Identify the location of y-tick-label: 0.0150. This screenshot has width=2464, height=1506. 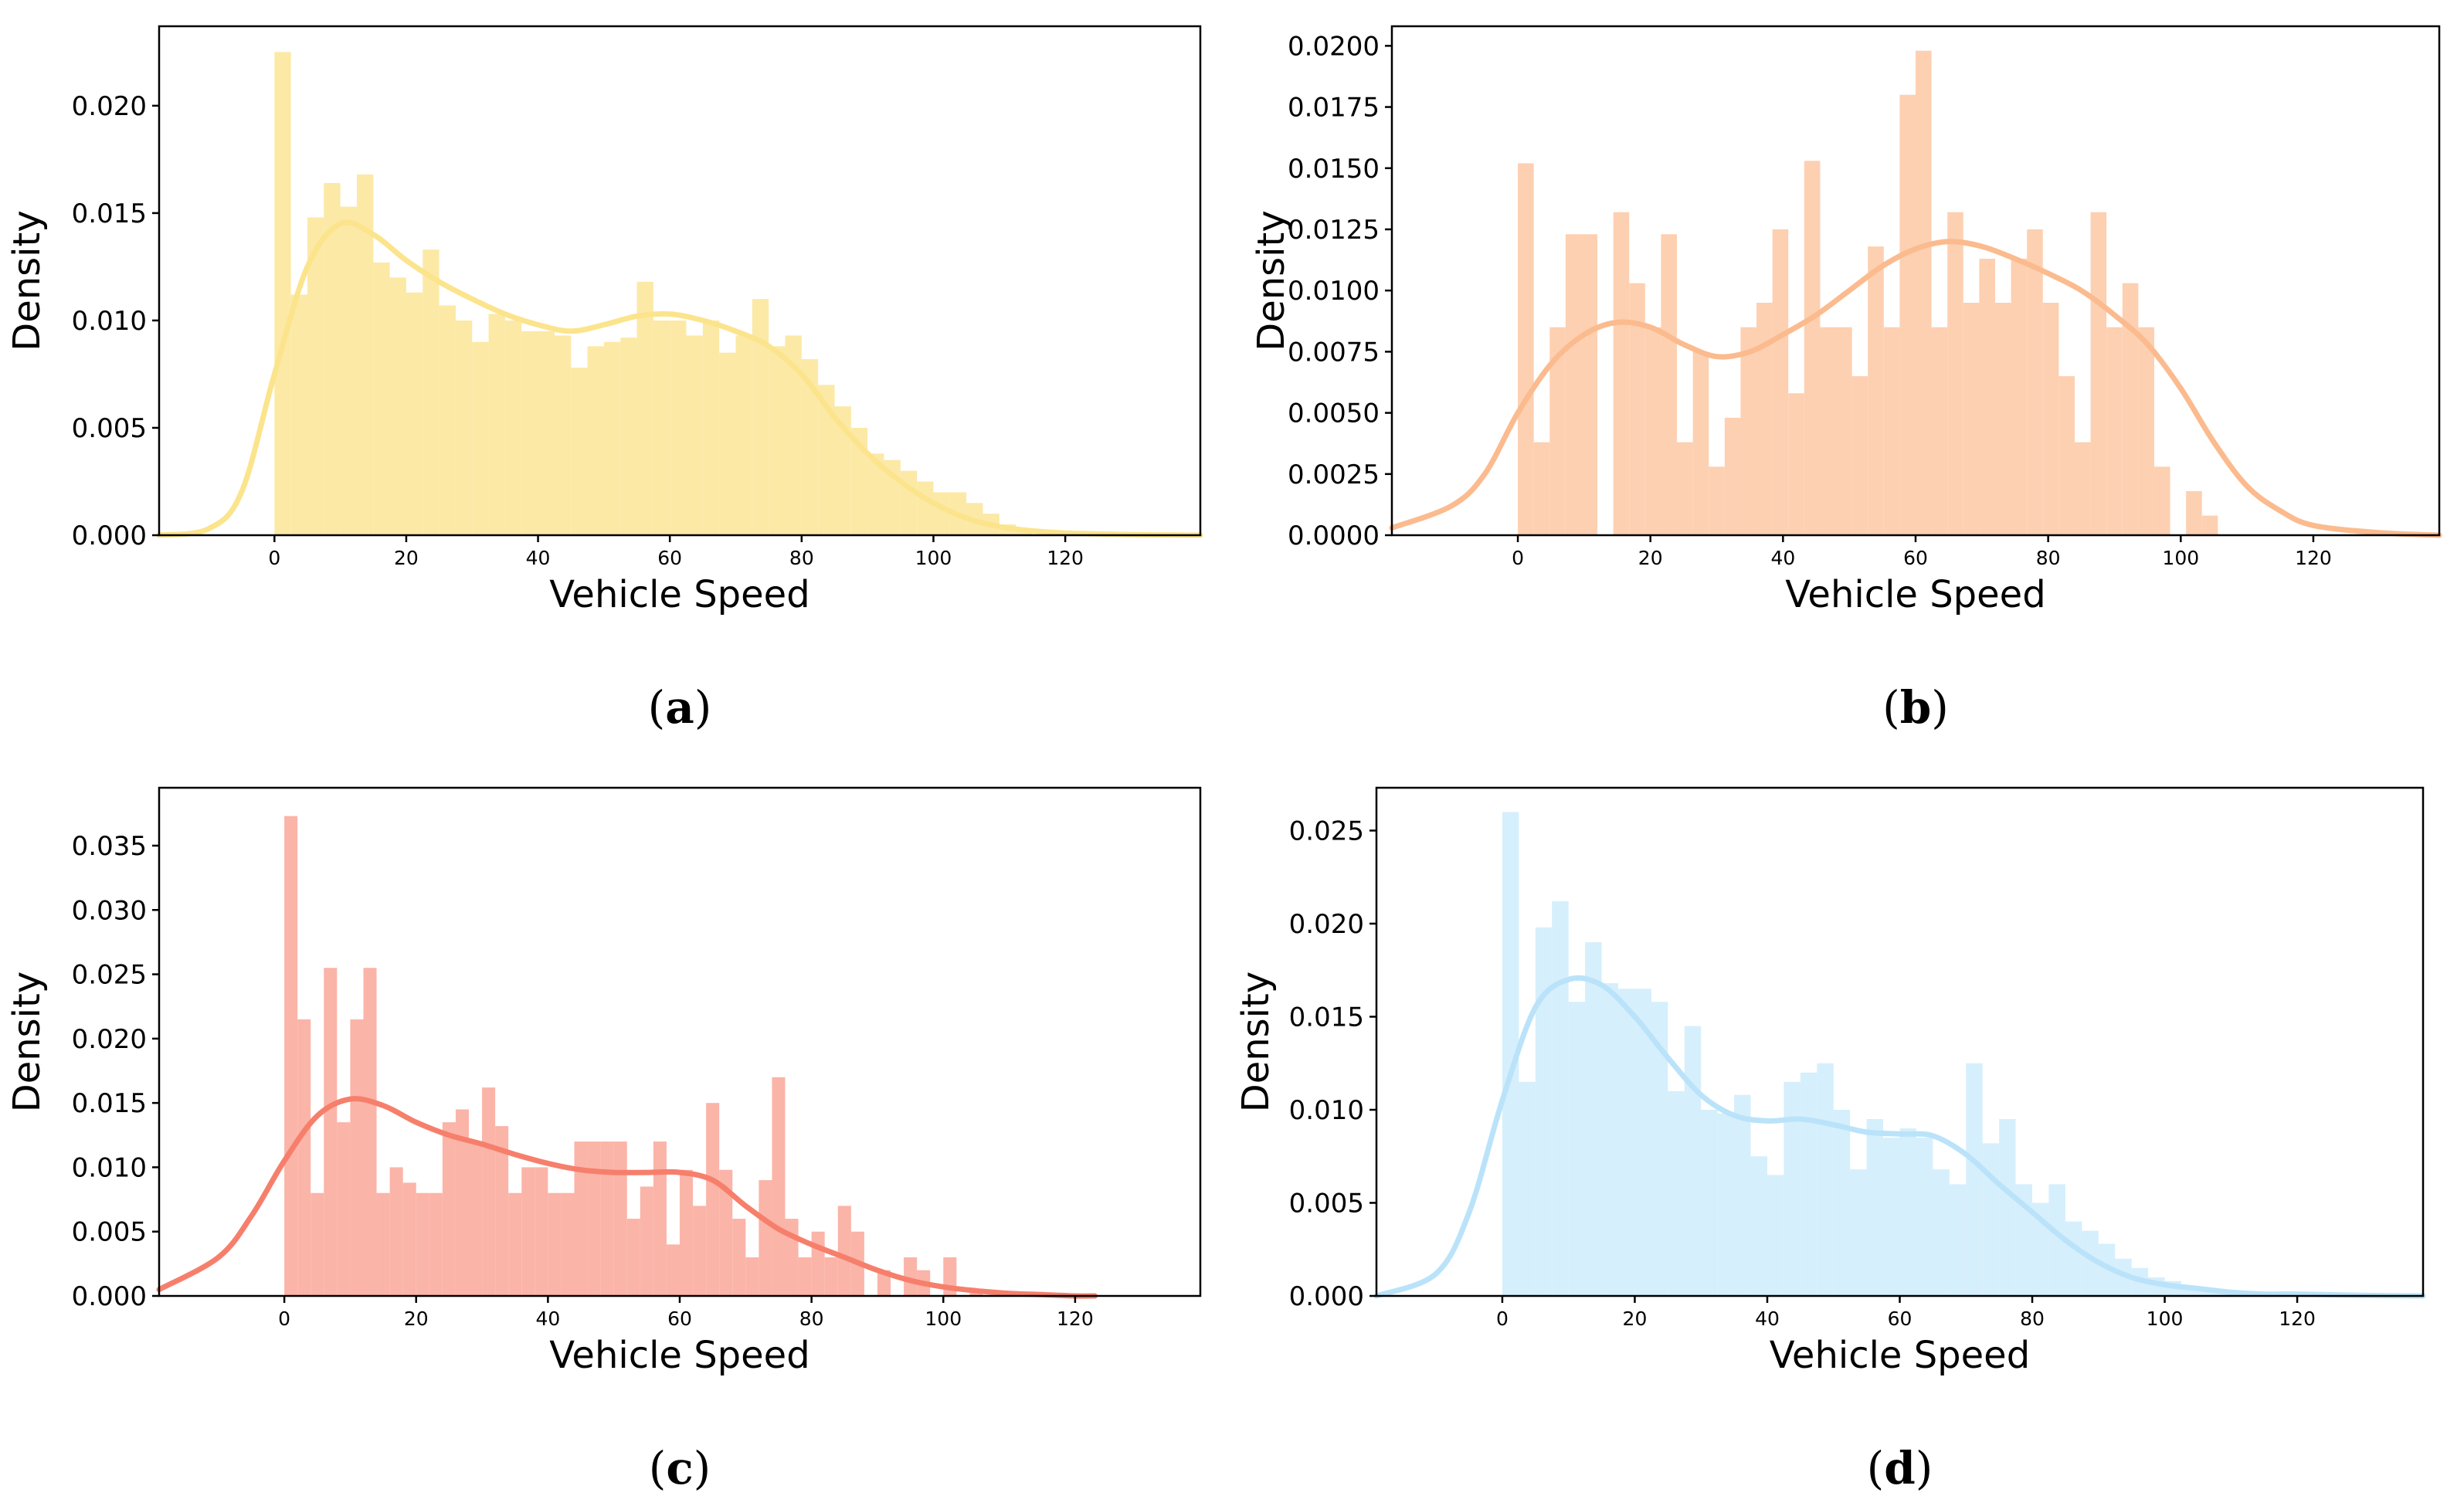
(1334, 169).